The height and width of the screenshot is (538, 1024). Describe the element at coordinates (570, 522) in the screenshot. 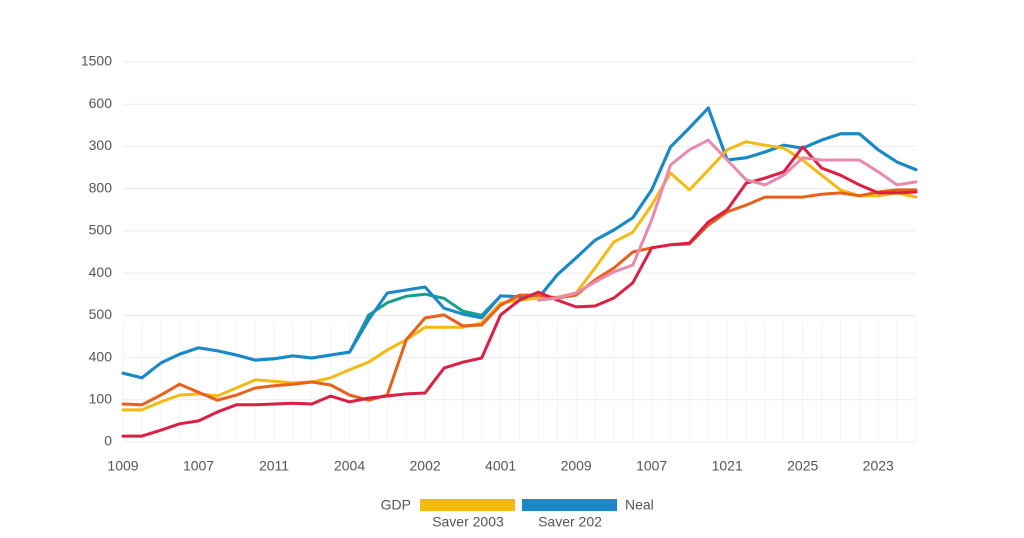

I see `legend-sublabel: Saver 202` at that location.